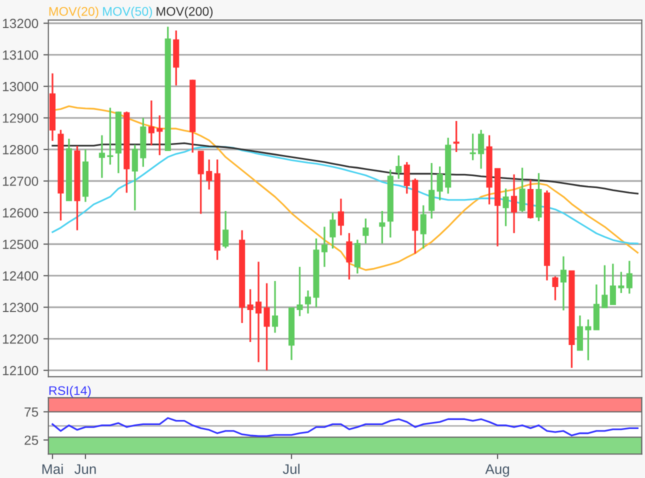 This screenshot has height=478, width=645. I want to click on y-tick-label: 12700, so click(20, 181).